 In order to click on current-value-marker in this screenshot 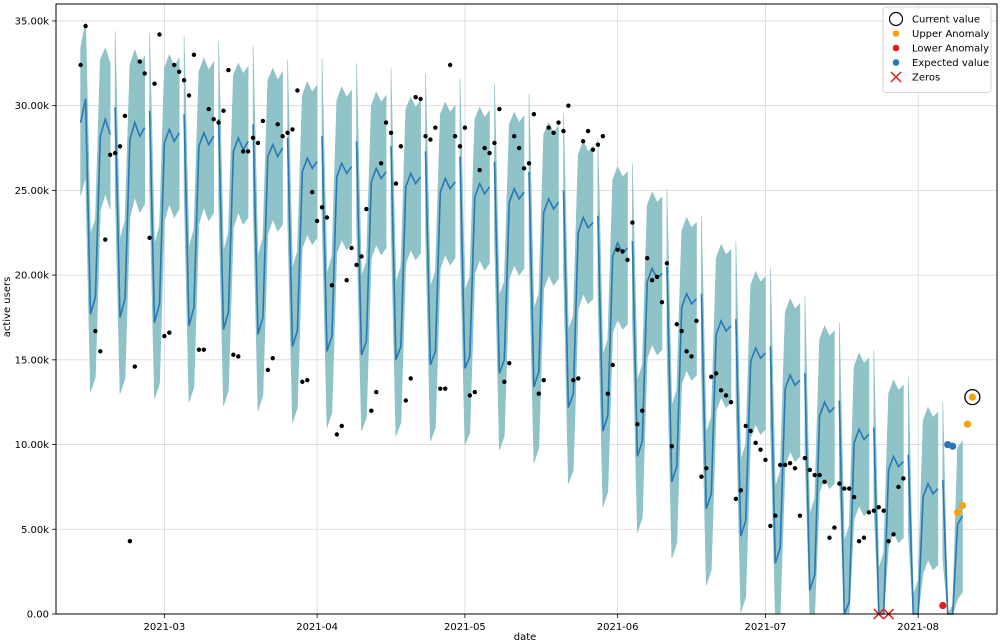, I will do `click(972, 397)`.